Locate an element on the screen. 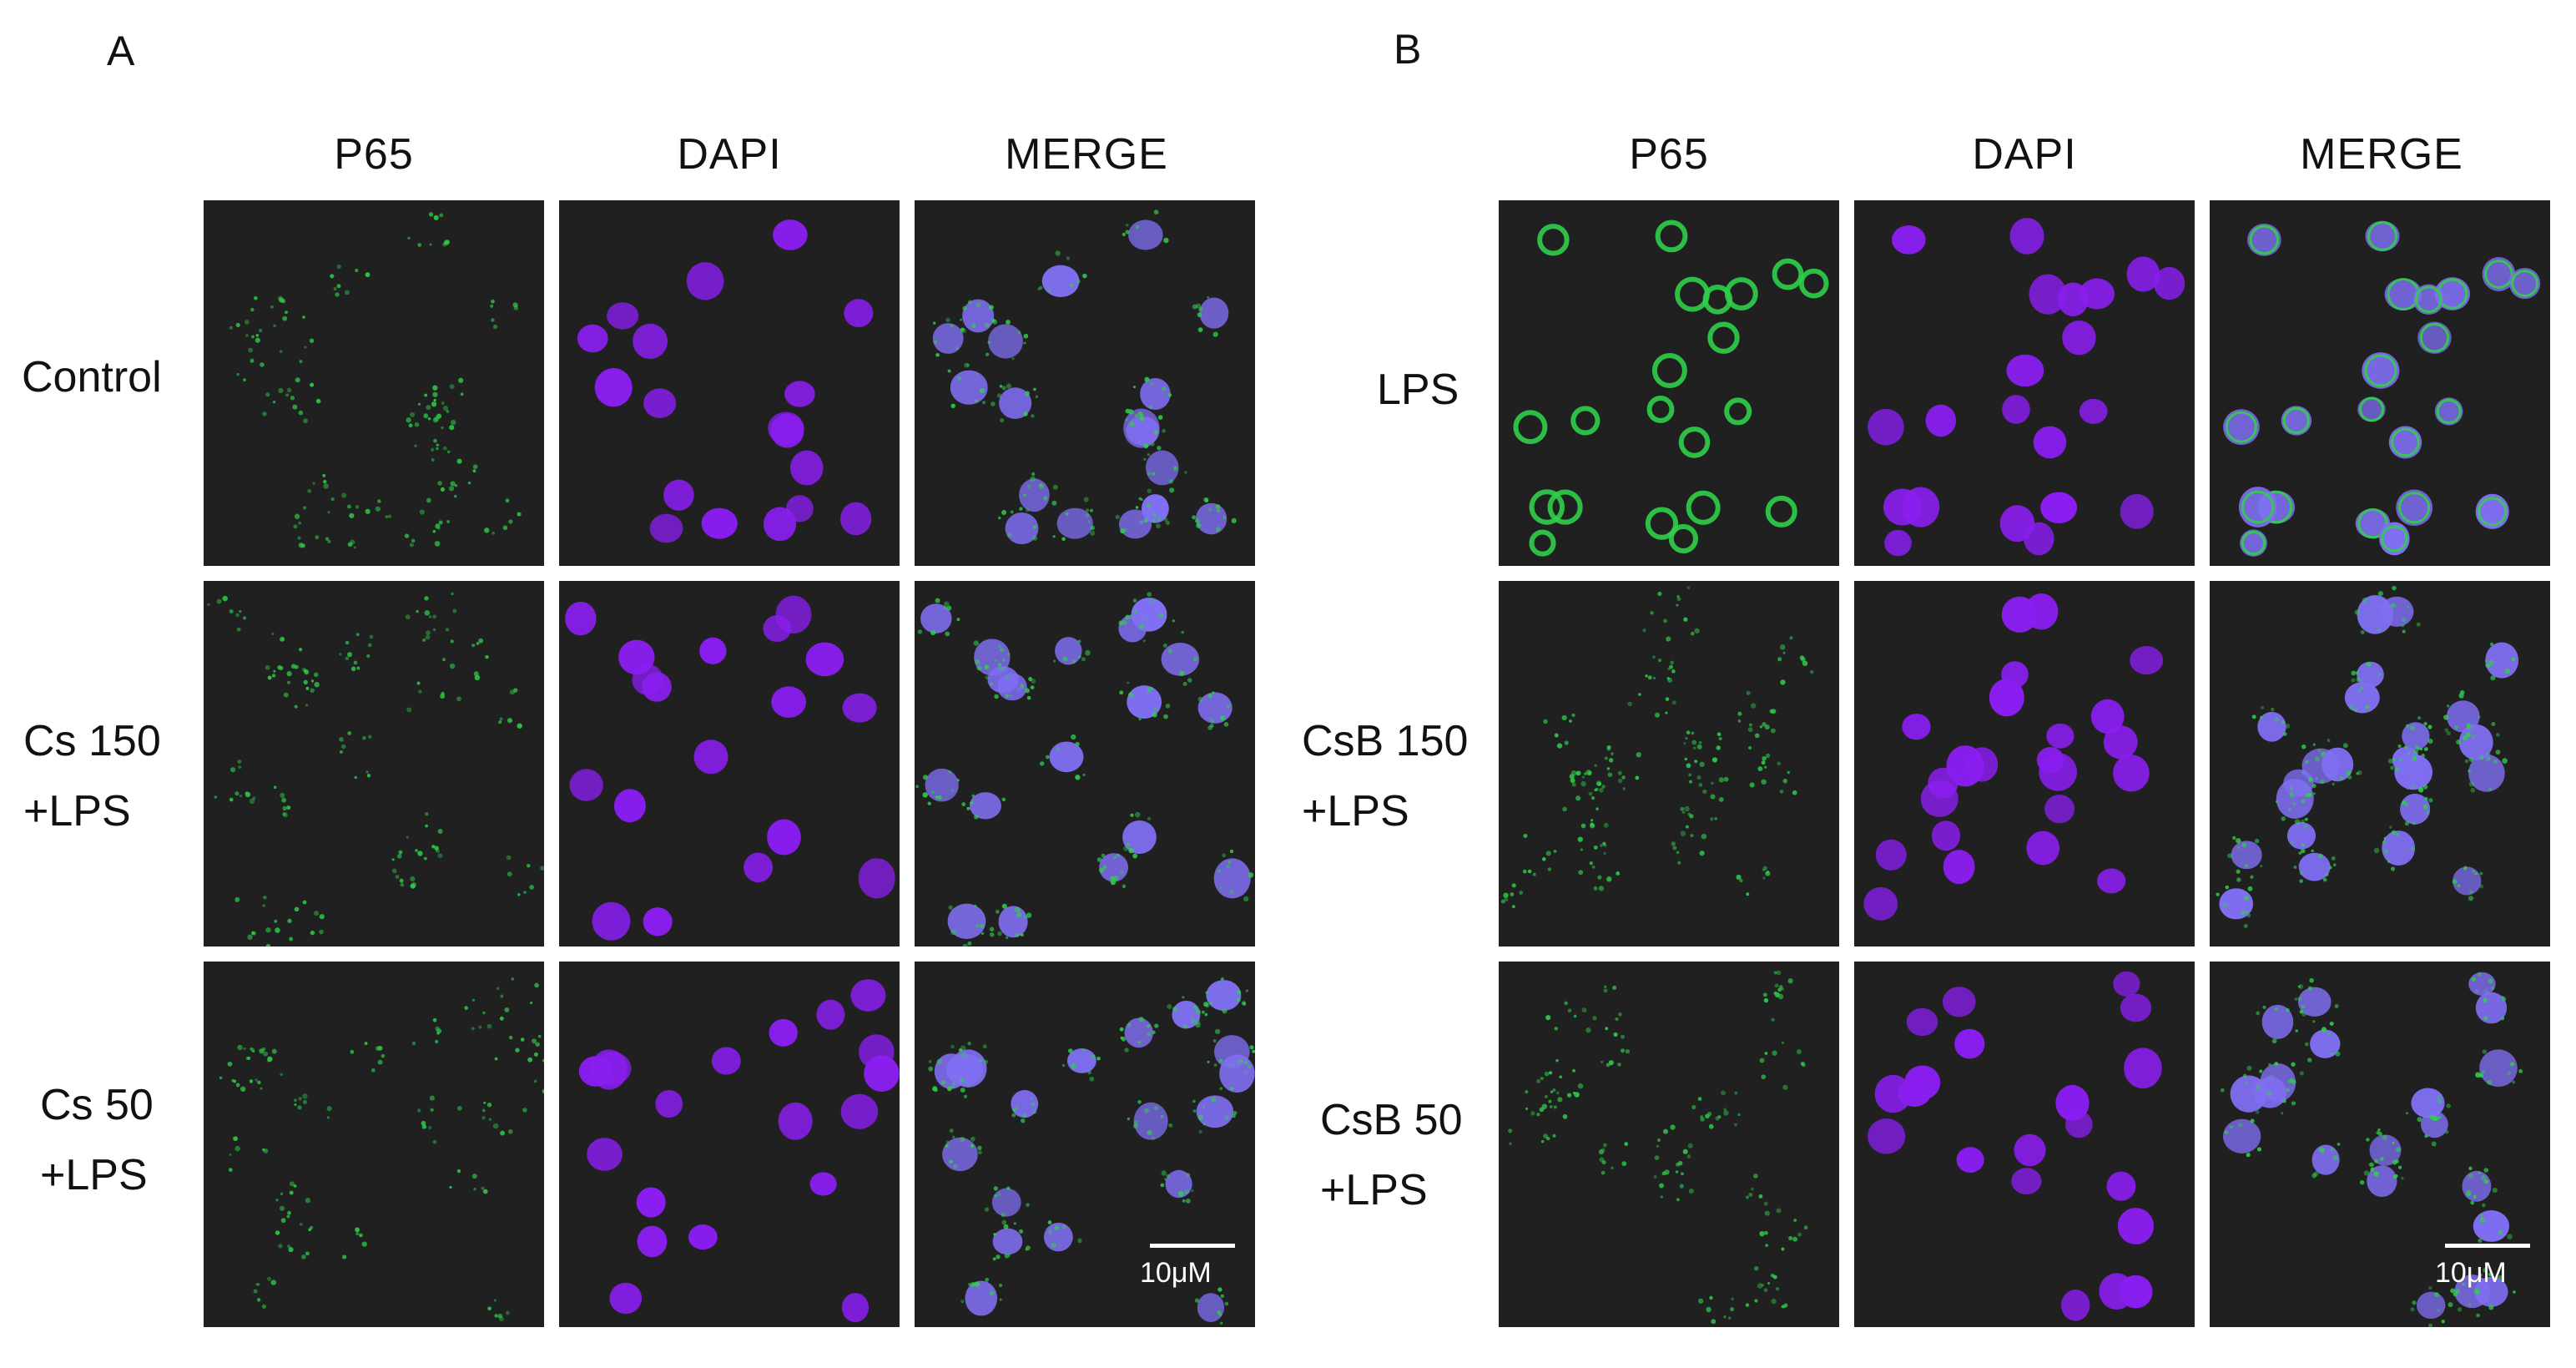 The height and width of the screenshot is (1368, 2576). panel-a-scale-label: 10μM is located at coordinates (1176, 1273).